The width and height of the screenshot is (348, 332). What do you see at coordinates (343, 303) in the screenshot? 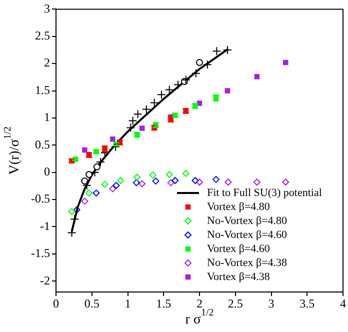
I see `x-tick-label: 4` at bounding box center [343, 303].